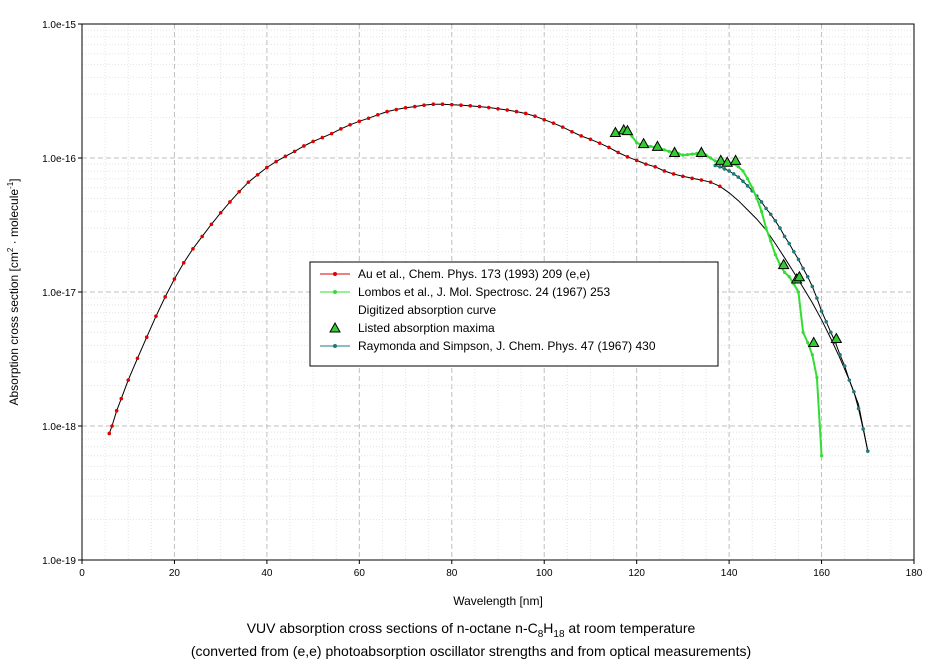  What do you see at coordinates (452, 573) in the screenshot?
I see `x-tick-label: 80` at bounding box center [452, 573].